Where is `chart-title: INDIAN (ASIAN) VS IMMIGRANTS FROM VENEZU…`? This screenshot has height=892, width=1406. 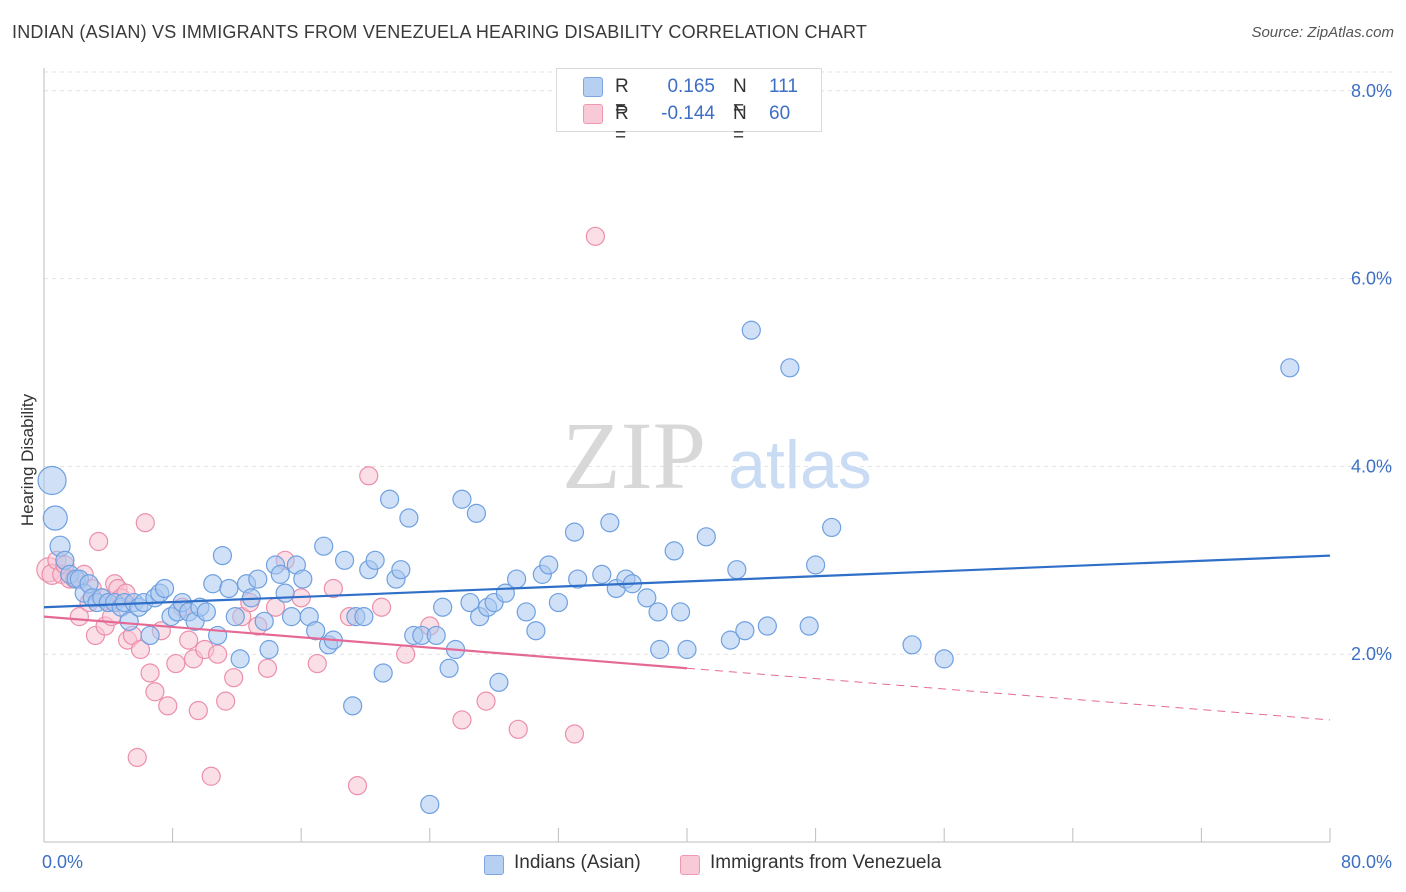
chart-title: INDIAN (ASIAN) VS IMMIGRANTS FROM VENEZU… is located at coordinates (440, 32).